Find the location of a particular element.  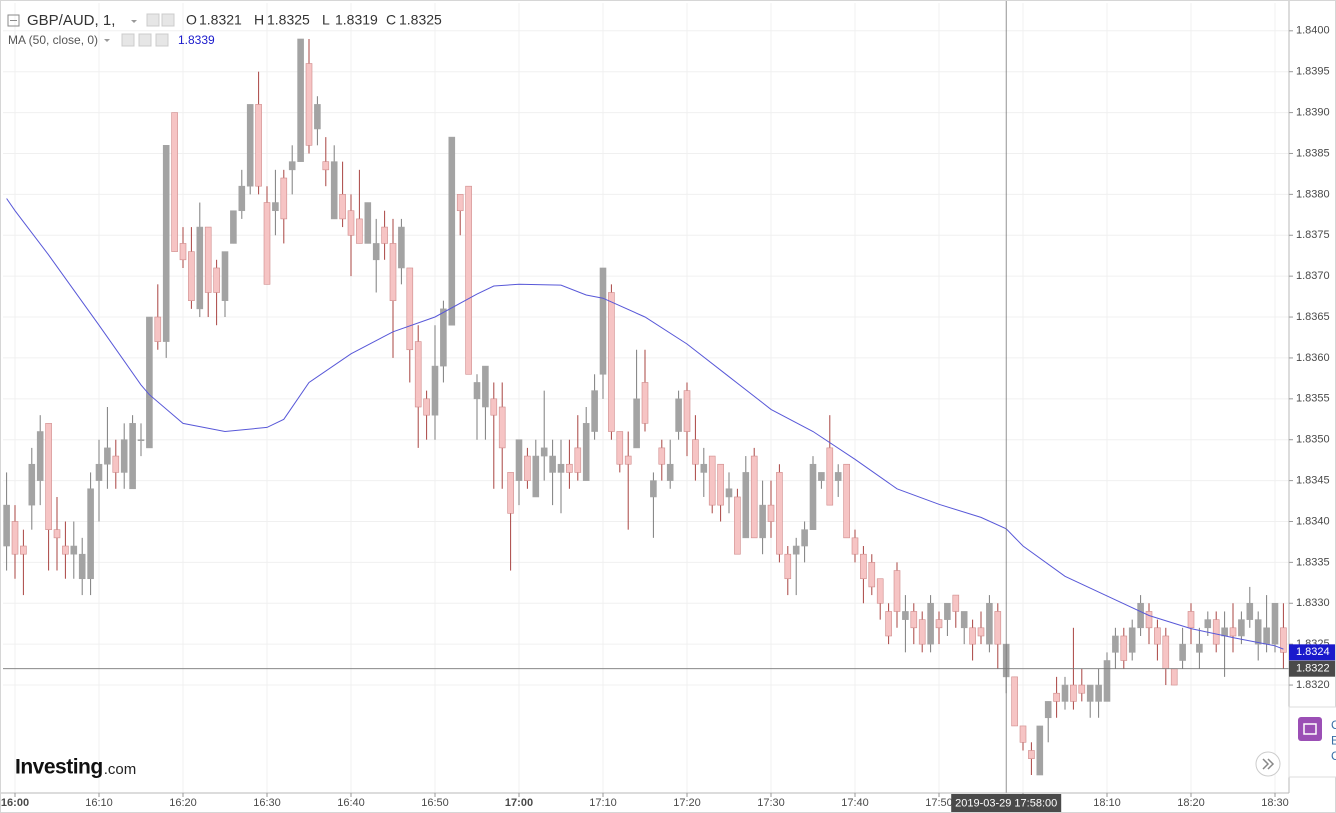

y-tick-label: 1.8330 is located at coordinates (1313, 603).